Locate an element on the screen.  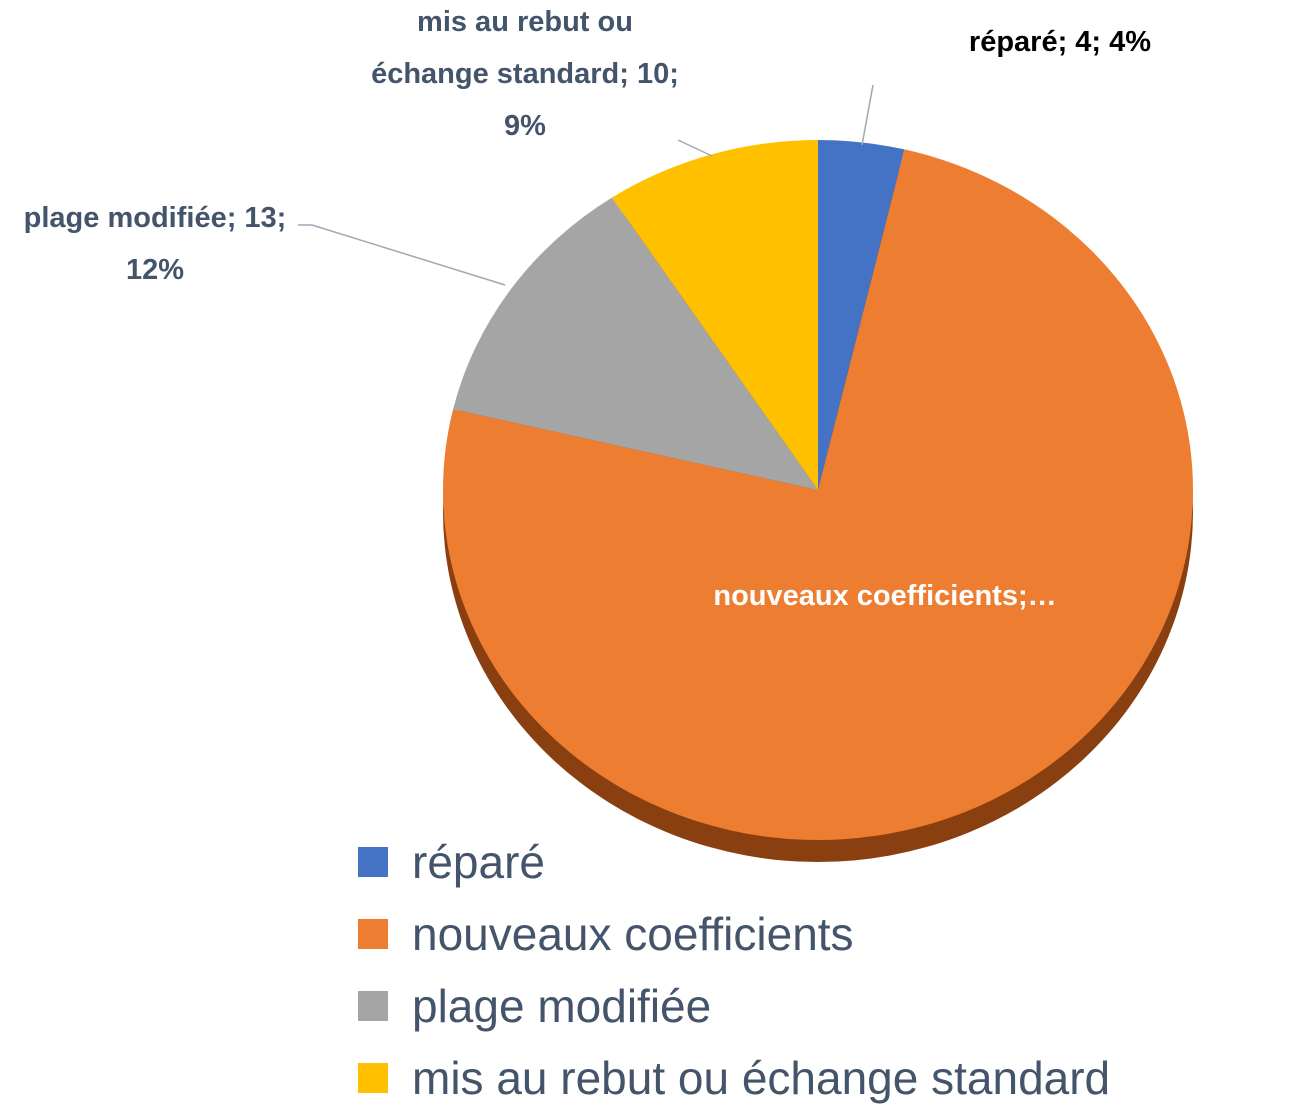
legend-label: réparé is located at coordinates (478, 862).